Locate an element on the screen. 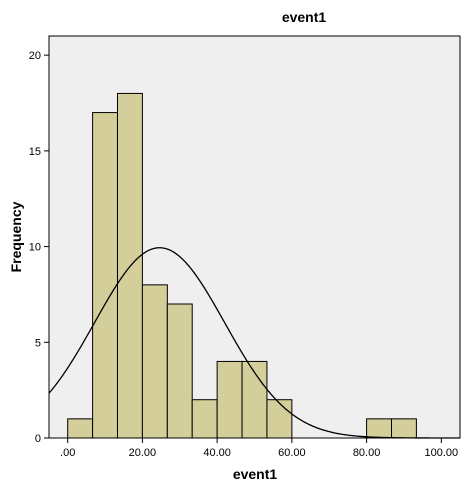  y-axis-ticks: 0 5 10 15 20 is located at coordinates (39, 247).